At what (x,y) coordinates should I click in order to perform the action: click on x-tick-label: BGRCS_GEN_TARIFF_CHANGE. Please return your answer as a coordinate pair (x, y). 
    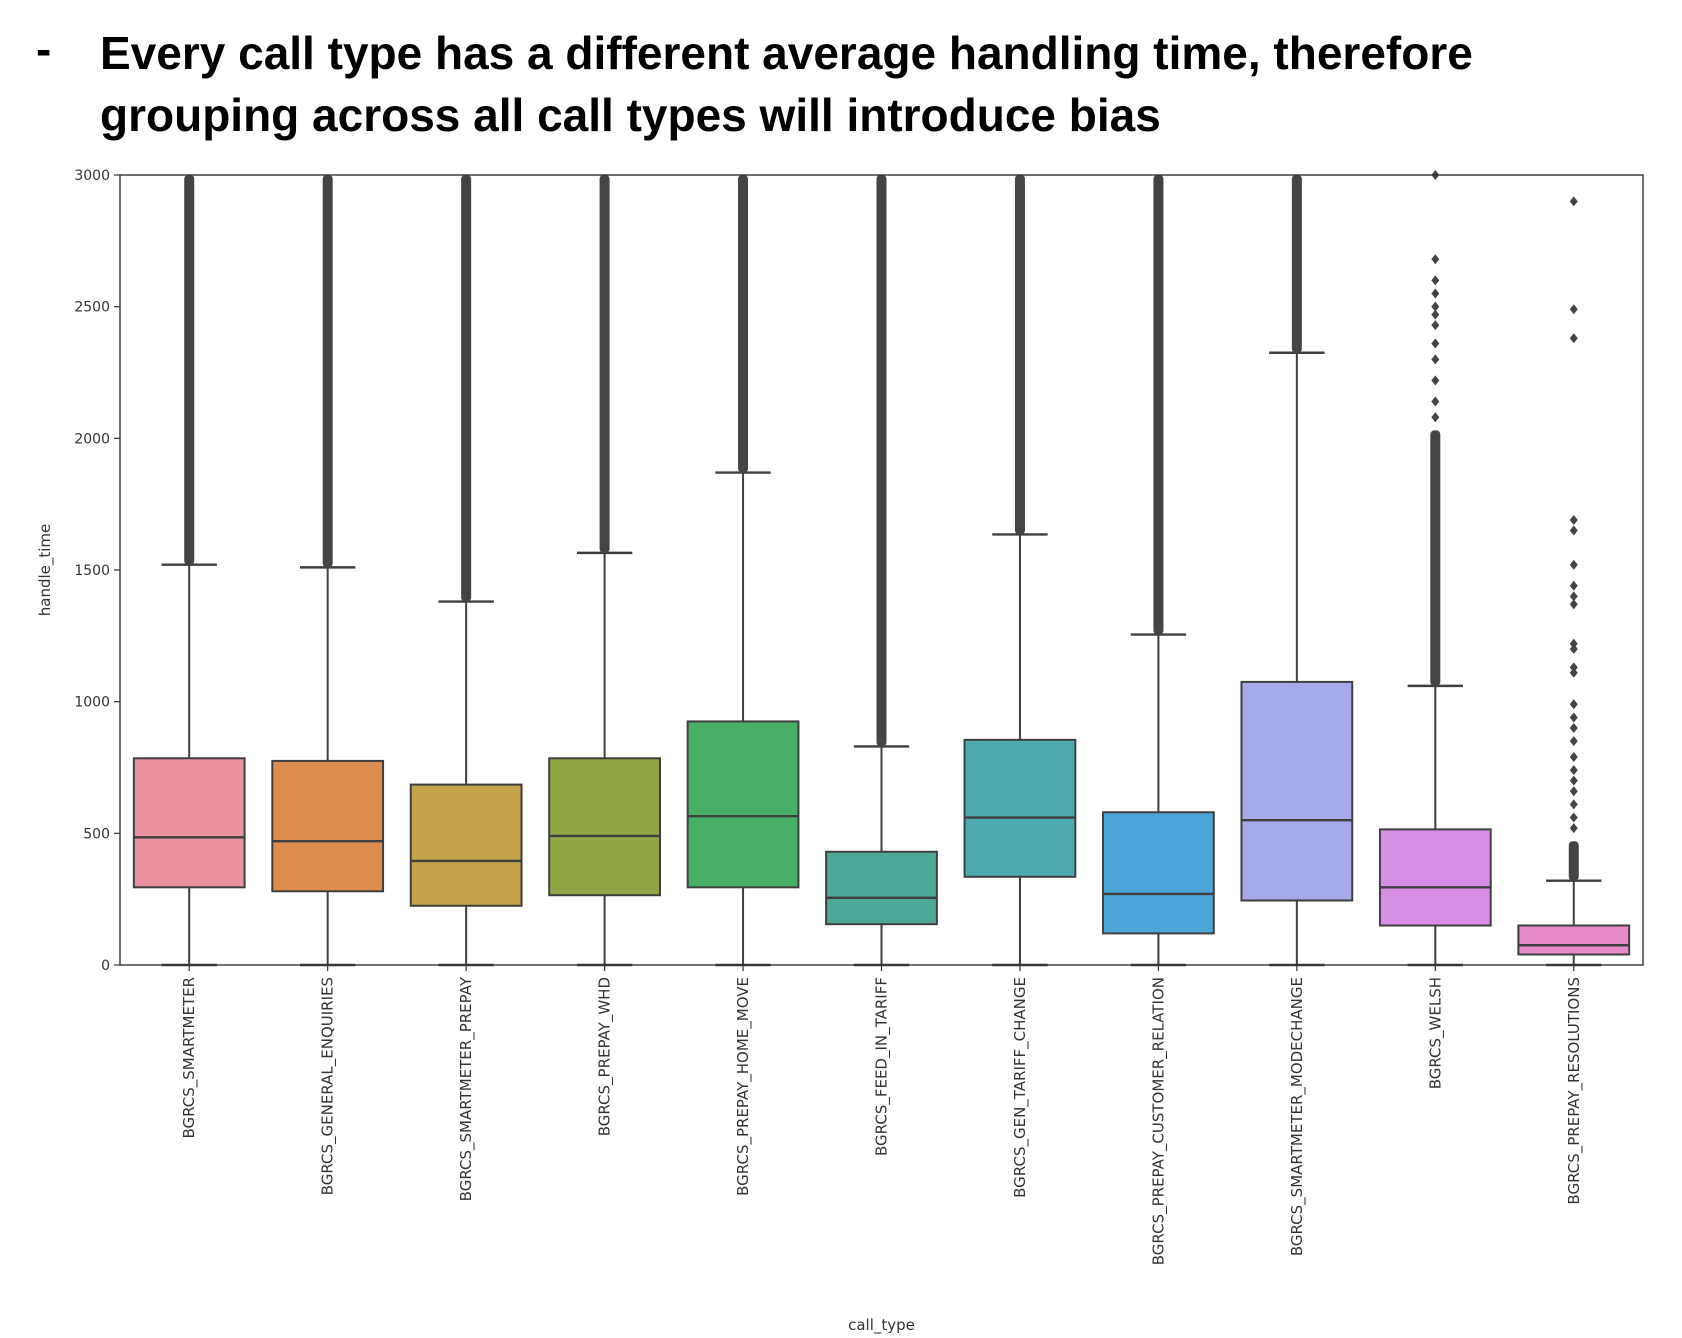
    Looking at the image, I should click on (1020, 1087).